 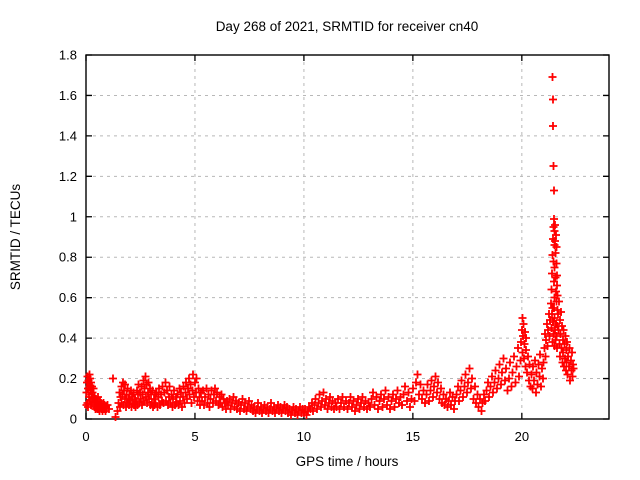 I want to click on x-tick-label: 5, so click(x=194, y=436).